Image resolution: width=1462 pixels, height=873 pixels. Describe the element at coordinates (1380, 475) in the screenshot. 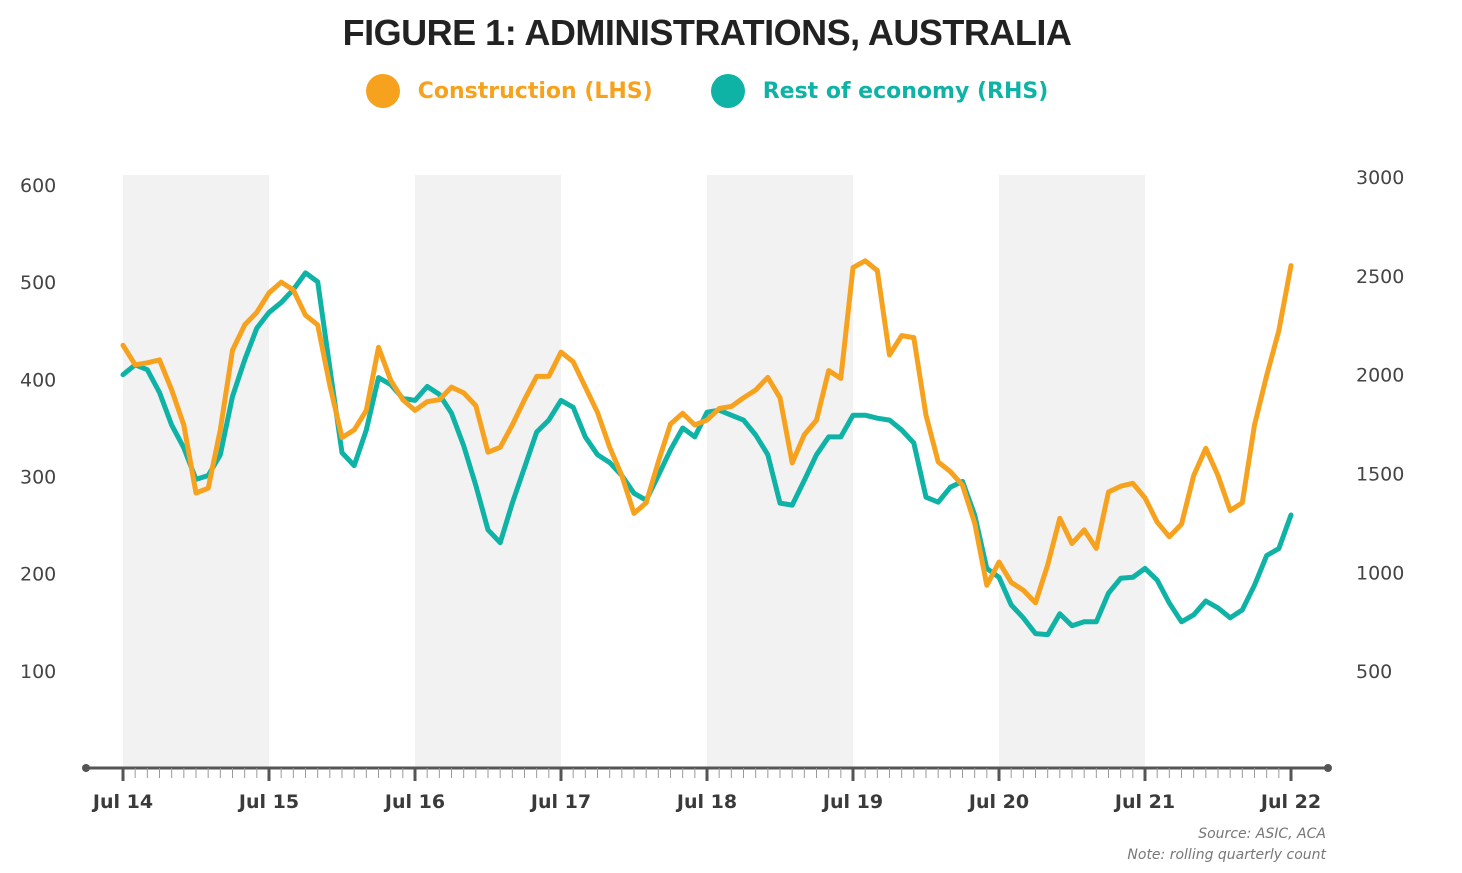

I see `right-tick-label: 1500` at that location.